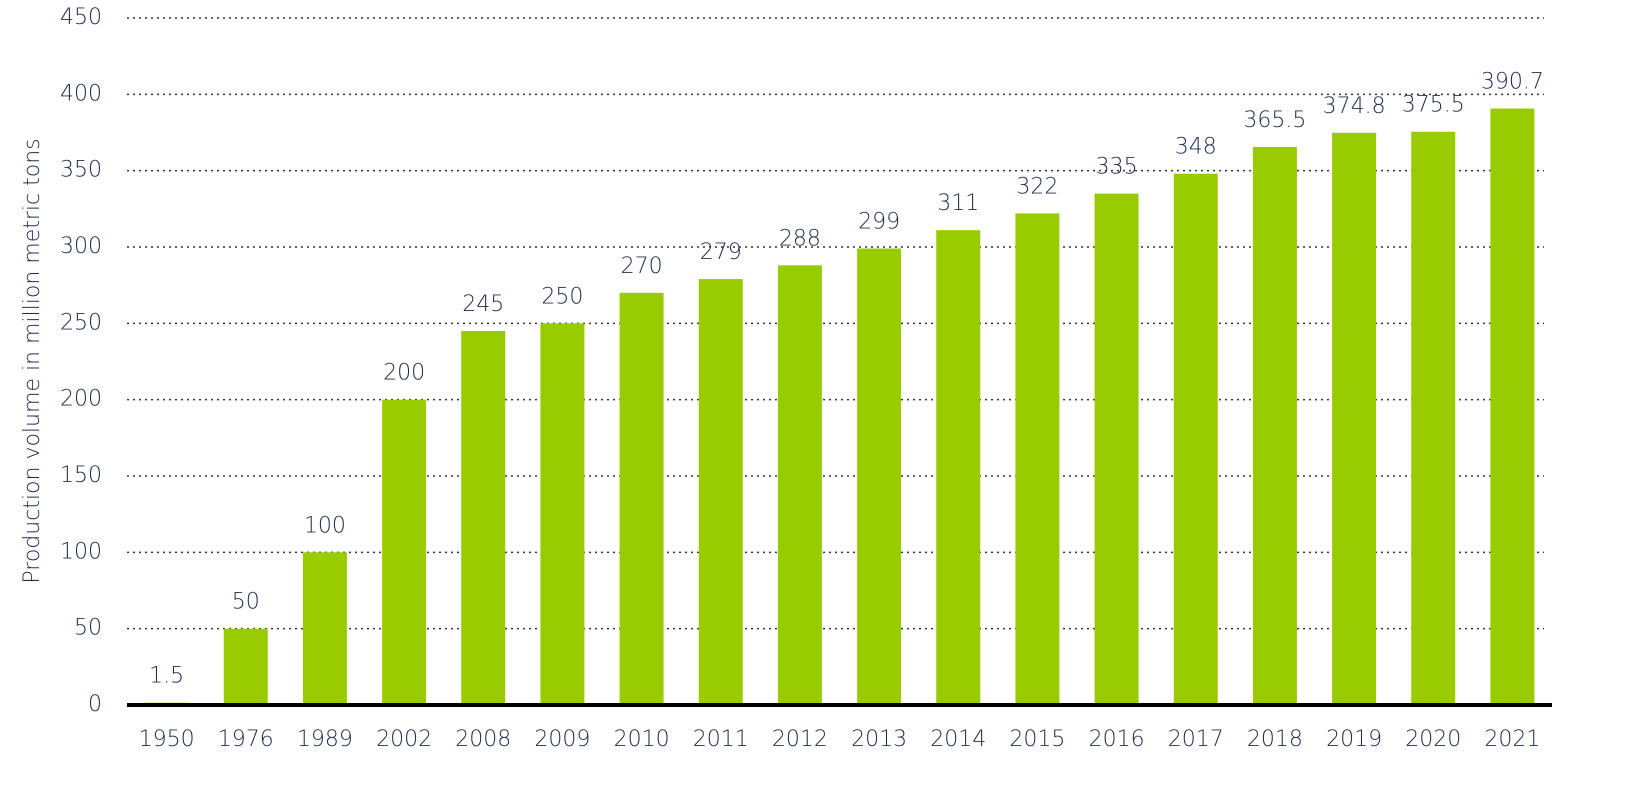 This screenshot has width=1640, height=787. I want to click on x-tick-label: 2016, so click(1117, 739).